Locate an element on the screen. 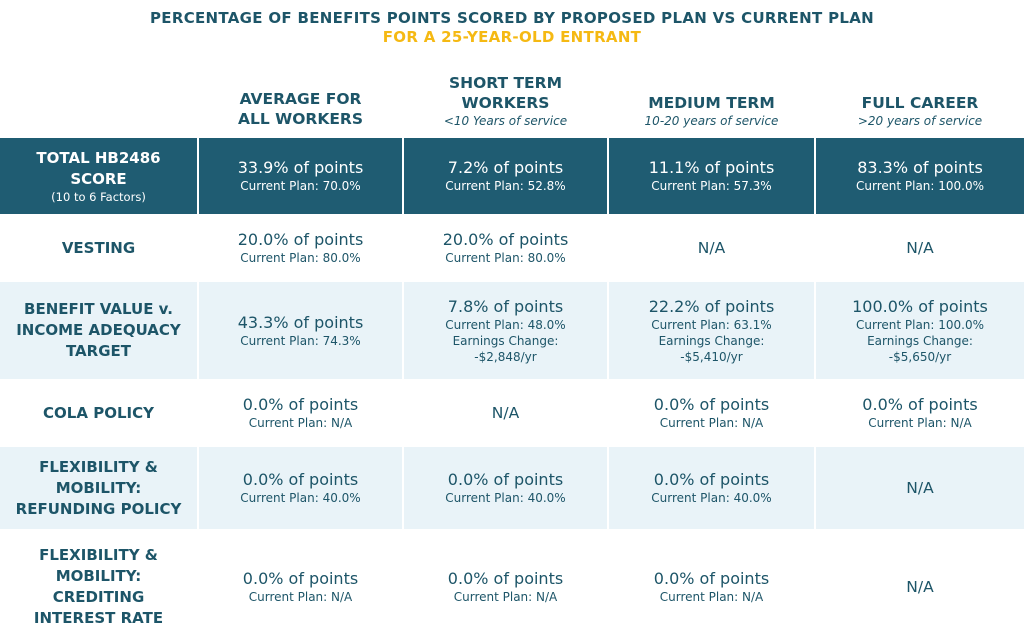 This screenshot has height=643, width=1024. table-cell: 11.1% of points Current Plan: 57.3% is located at coordinates (711, 176).